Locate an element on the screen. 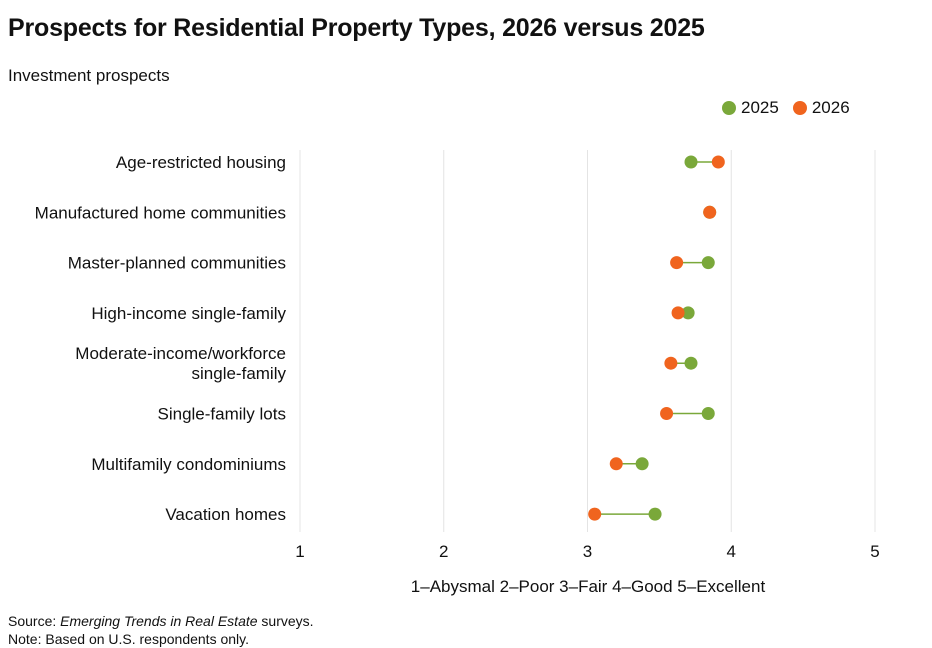  source-suffix: surveys. is located at coordinates (285, 621).